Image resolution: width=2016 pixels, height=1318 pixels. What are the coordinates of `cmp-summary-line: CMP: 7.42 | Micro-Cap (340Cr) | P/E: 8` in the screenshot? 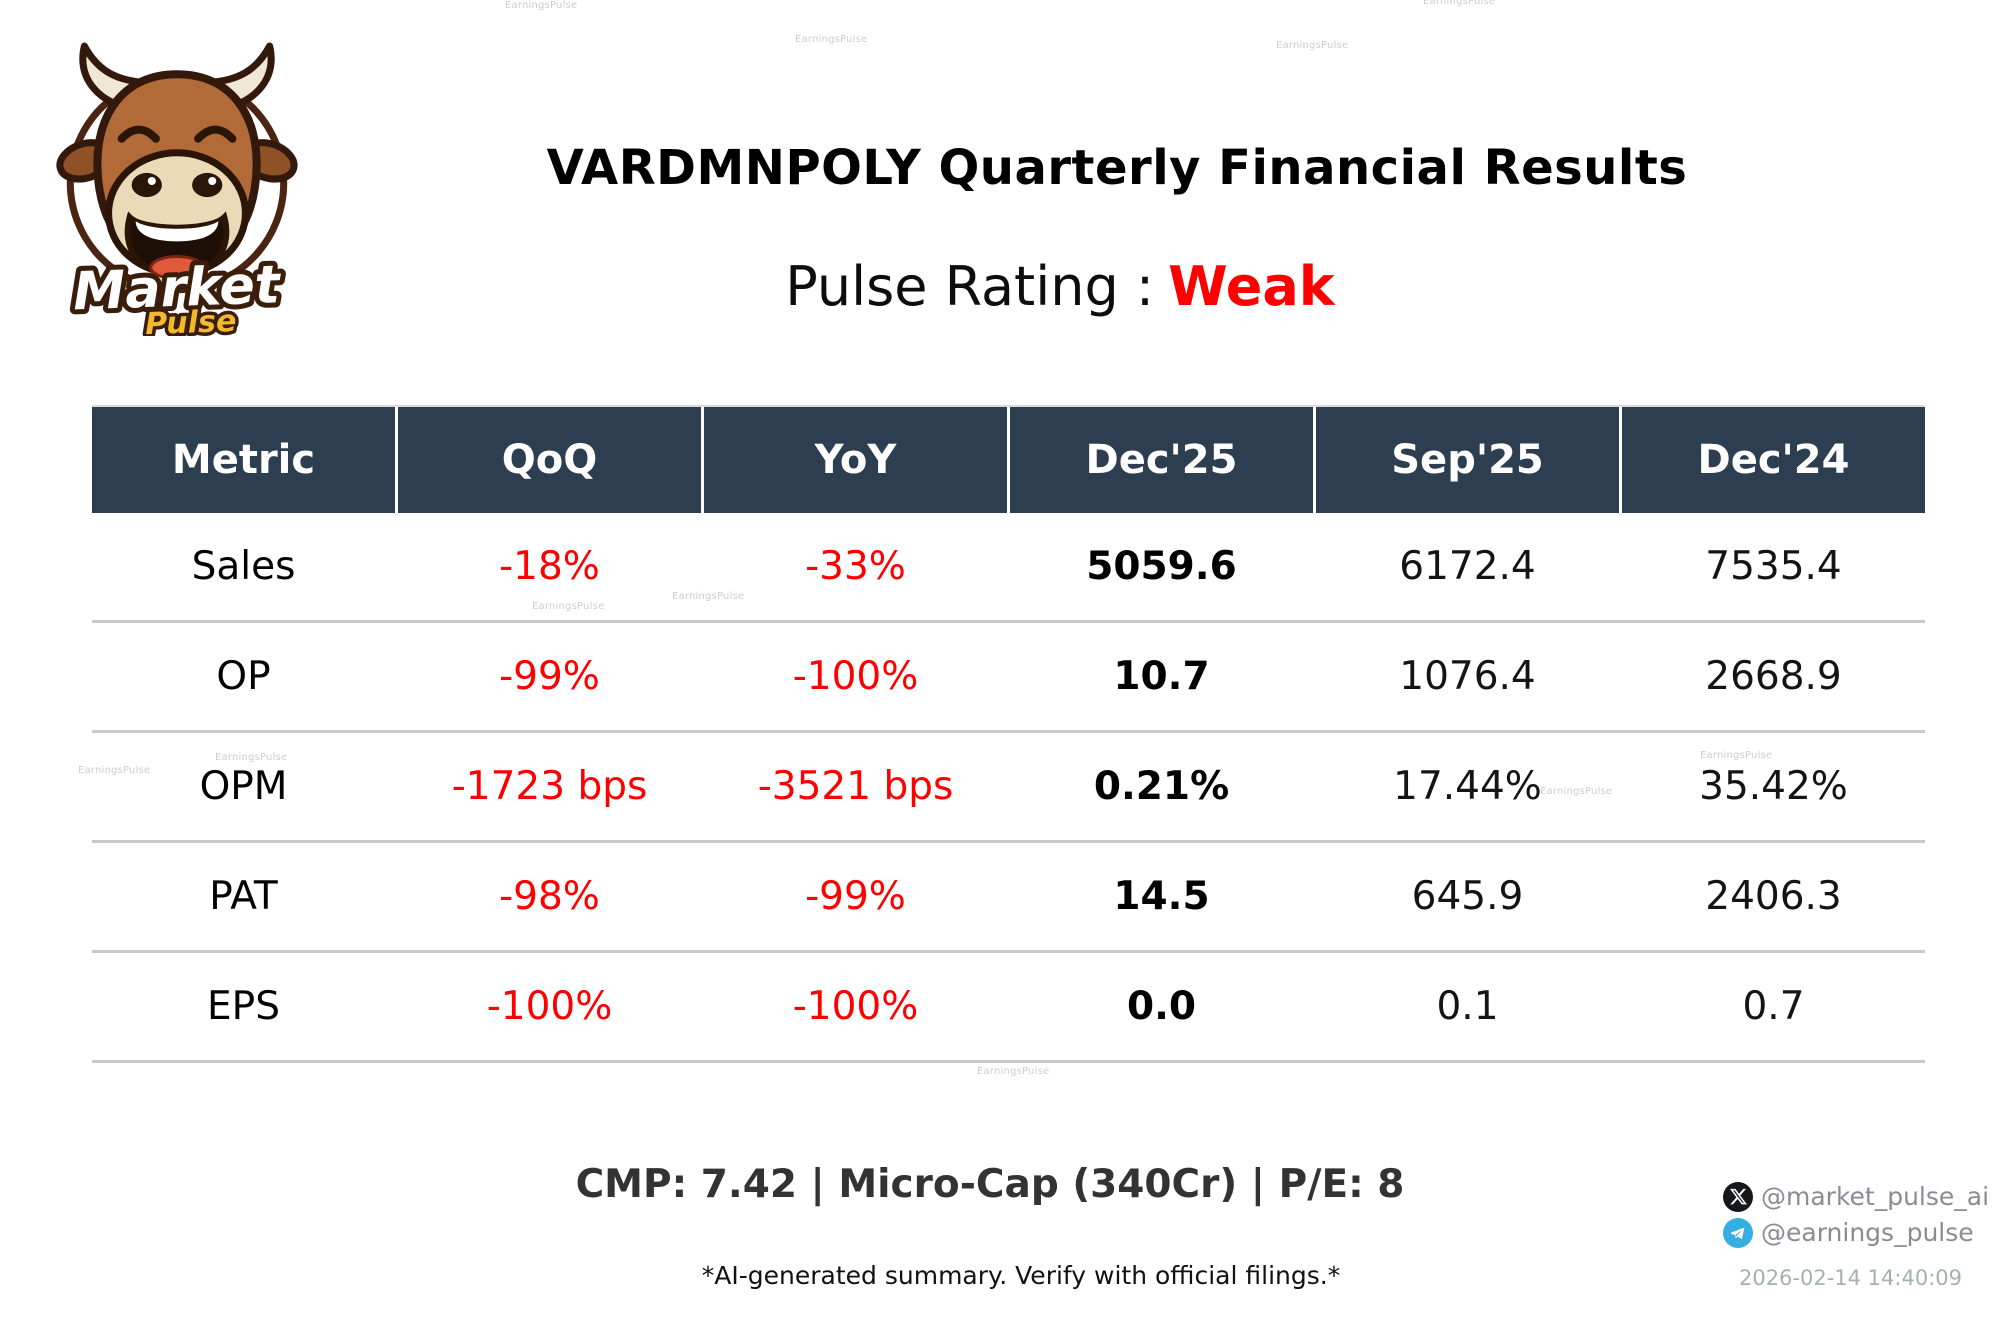 It's located at (990, 1184).